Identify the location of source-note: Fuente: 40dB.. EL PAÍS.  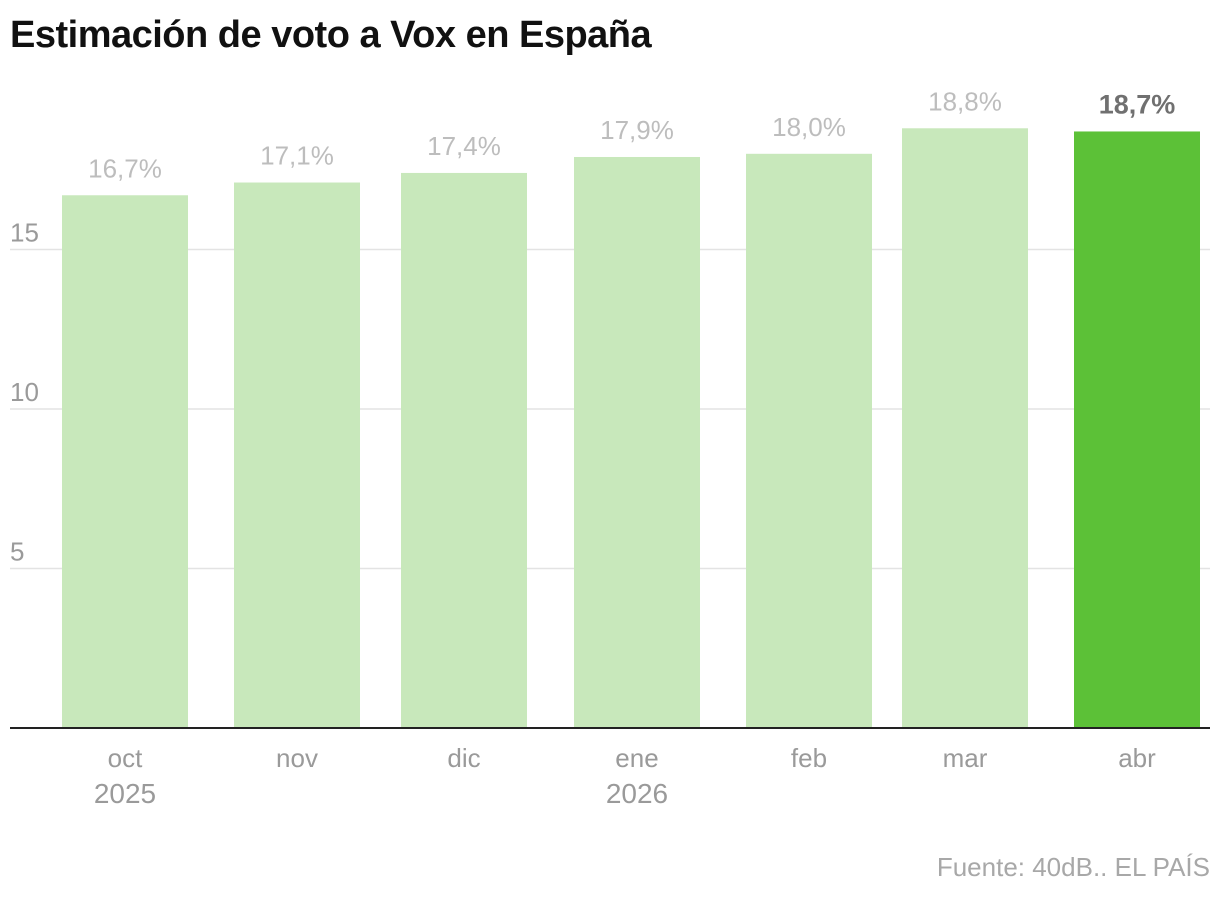
(1073, 867).